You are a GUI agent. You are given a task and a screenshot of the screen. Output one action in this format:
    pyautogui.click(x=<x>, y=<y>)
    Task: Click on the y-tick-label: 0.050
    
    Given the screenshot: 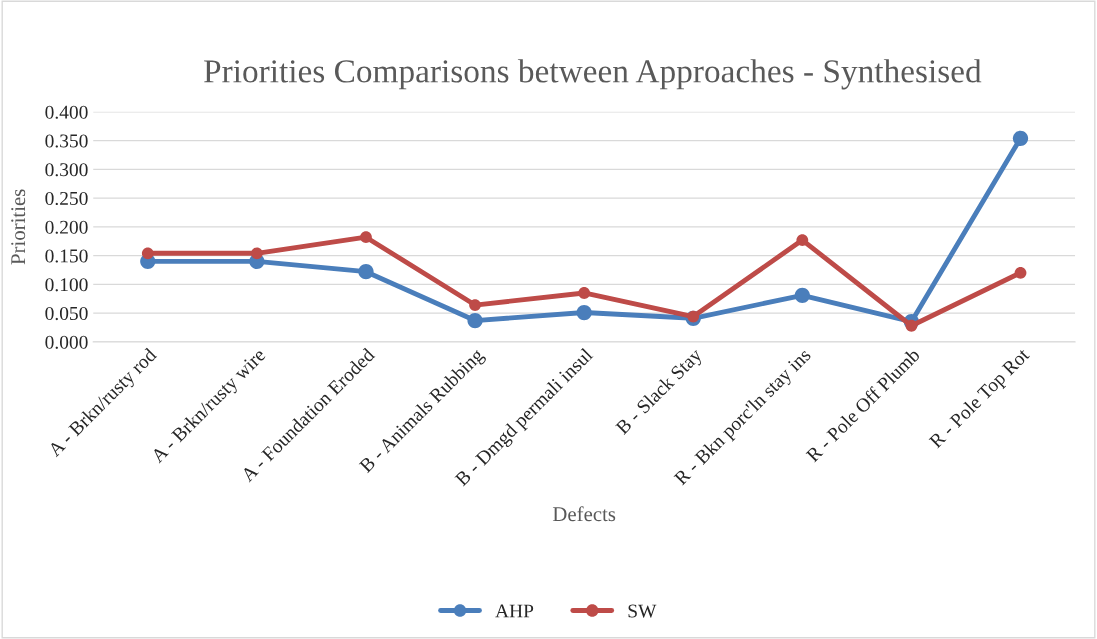 What is the action you would take?
    pyautogui.click(x=66, y=313)
    